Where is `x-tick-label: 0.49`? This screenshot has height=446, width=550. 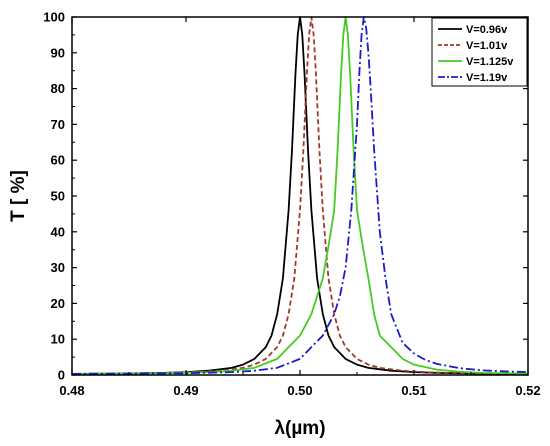 x-tick-label: 0.49 is located at coordinates (185, 390).